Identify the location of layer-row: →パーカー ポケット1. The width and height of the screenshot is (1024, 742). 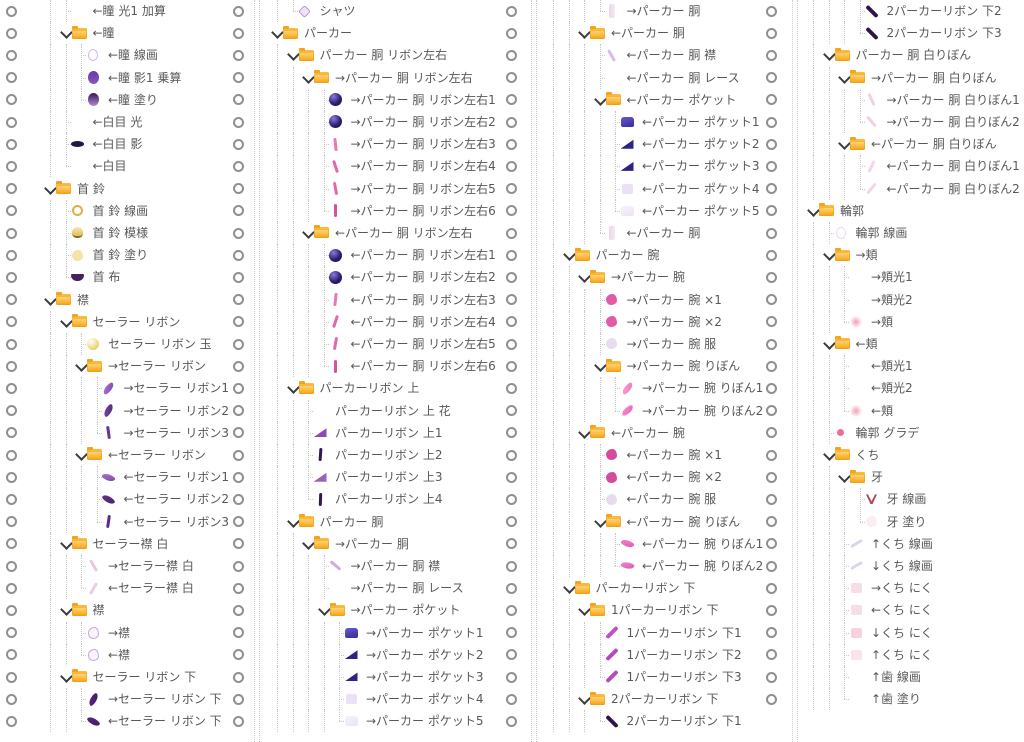
(512, 632).